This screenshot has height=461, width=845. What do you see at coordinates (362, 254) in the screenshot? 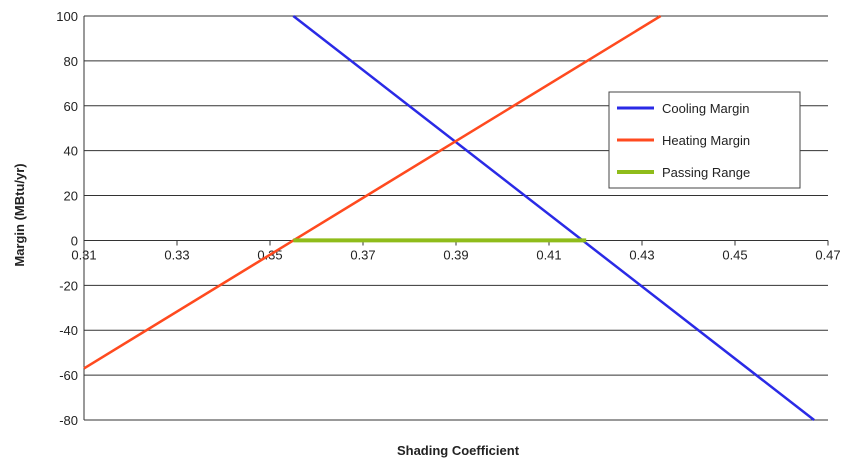
I see `x-tick-label: 0.37` at bounding box center [362, 254].